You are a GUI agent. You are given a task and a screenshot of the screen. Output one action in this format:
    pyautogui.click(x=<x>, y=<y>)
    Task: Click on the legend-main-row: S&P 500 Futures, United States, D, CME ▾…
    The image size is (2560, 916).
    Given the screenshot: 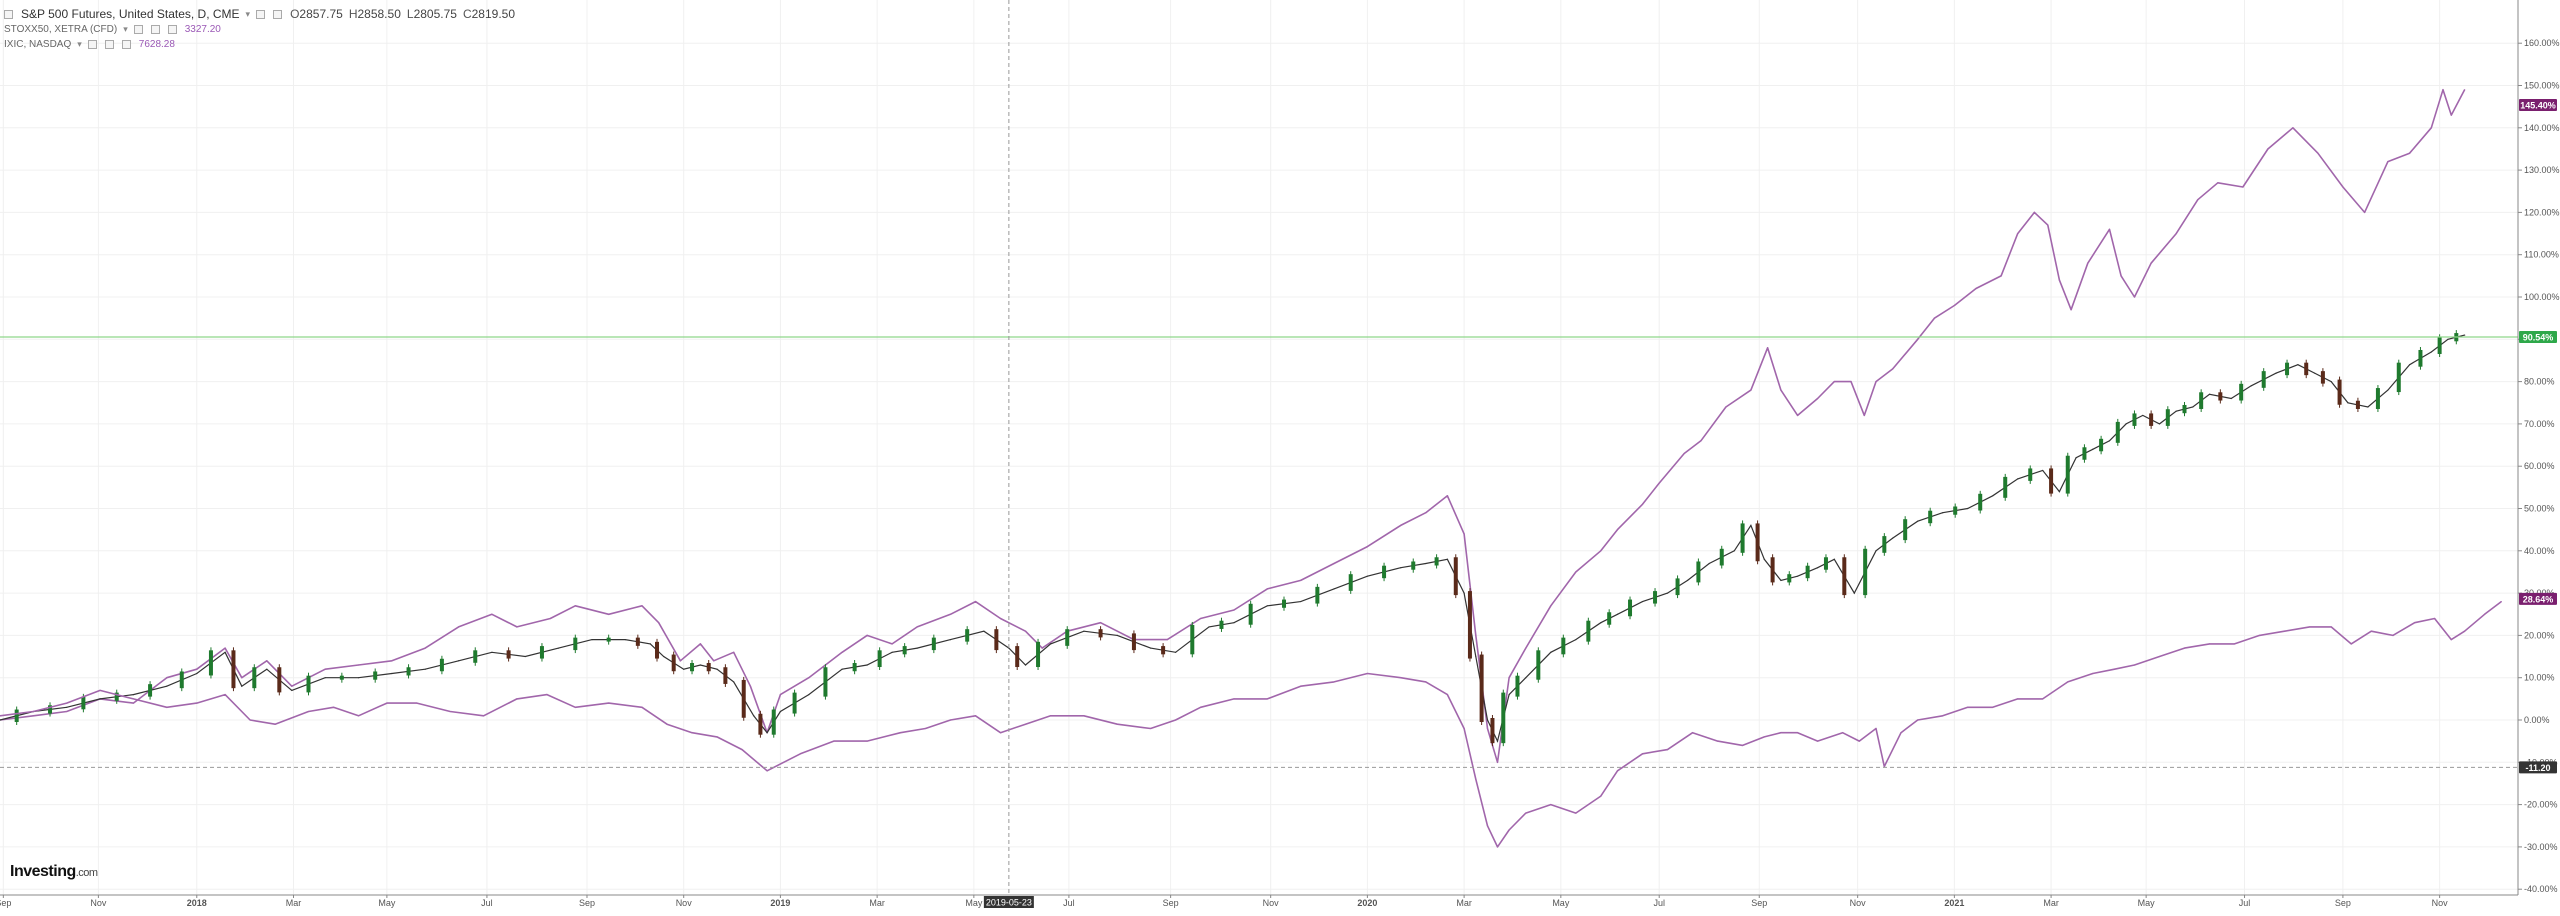 What is the action you would take?
    pyautogui.click(x=259, y=14)
    